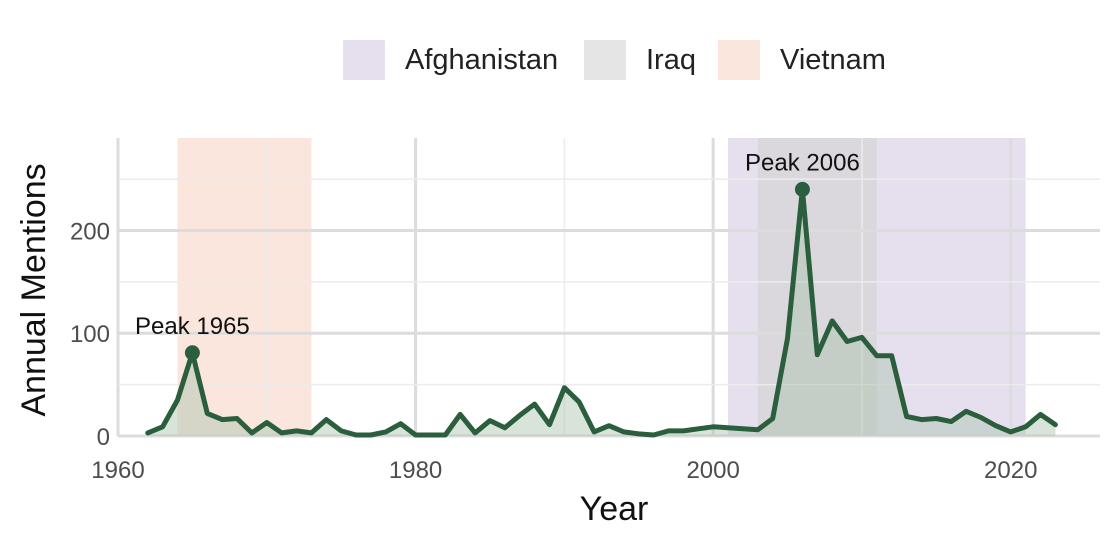 The width and height of the screenshot is (1120, 546). Describe the element at coordinates (802, 189) in the screenshot. I see `peak-point-2006` at that location.